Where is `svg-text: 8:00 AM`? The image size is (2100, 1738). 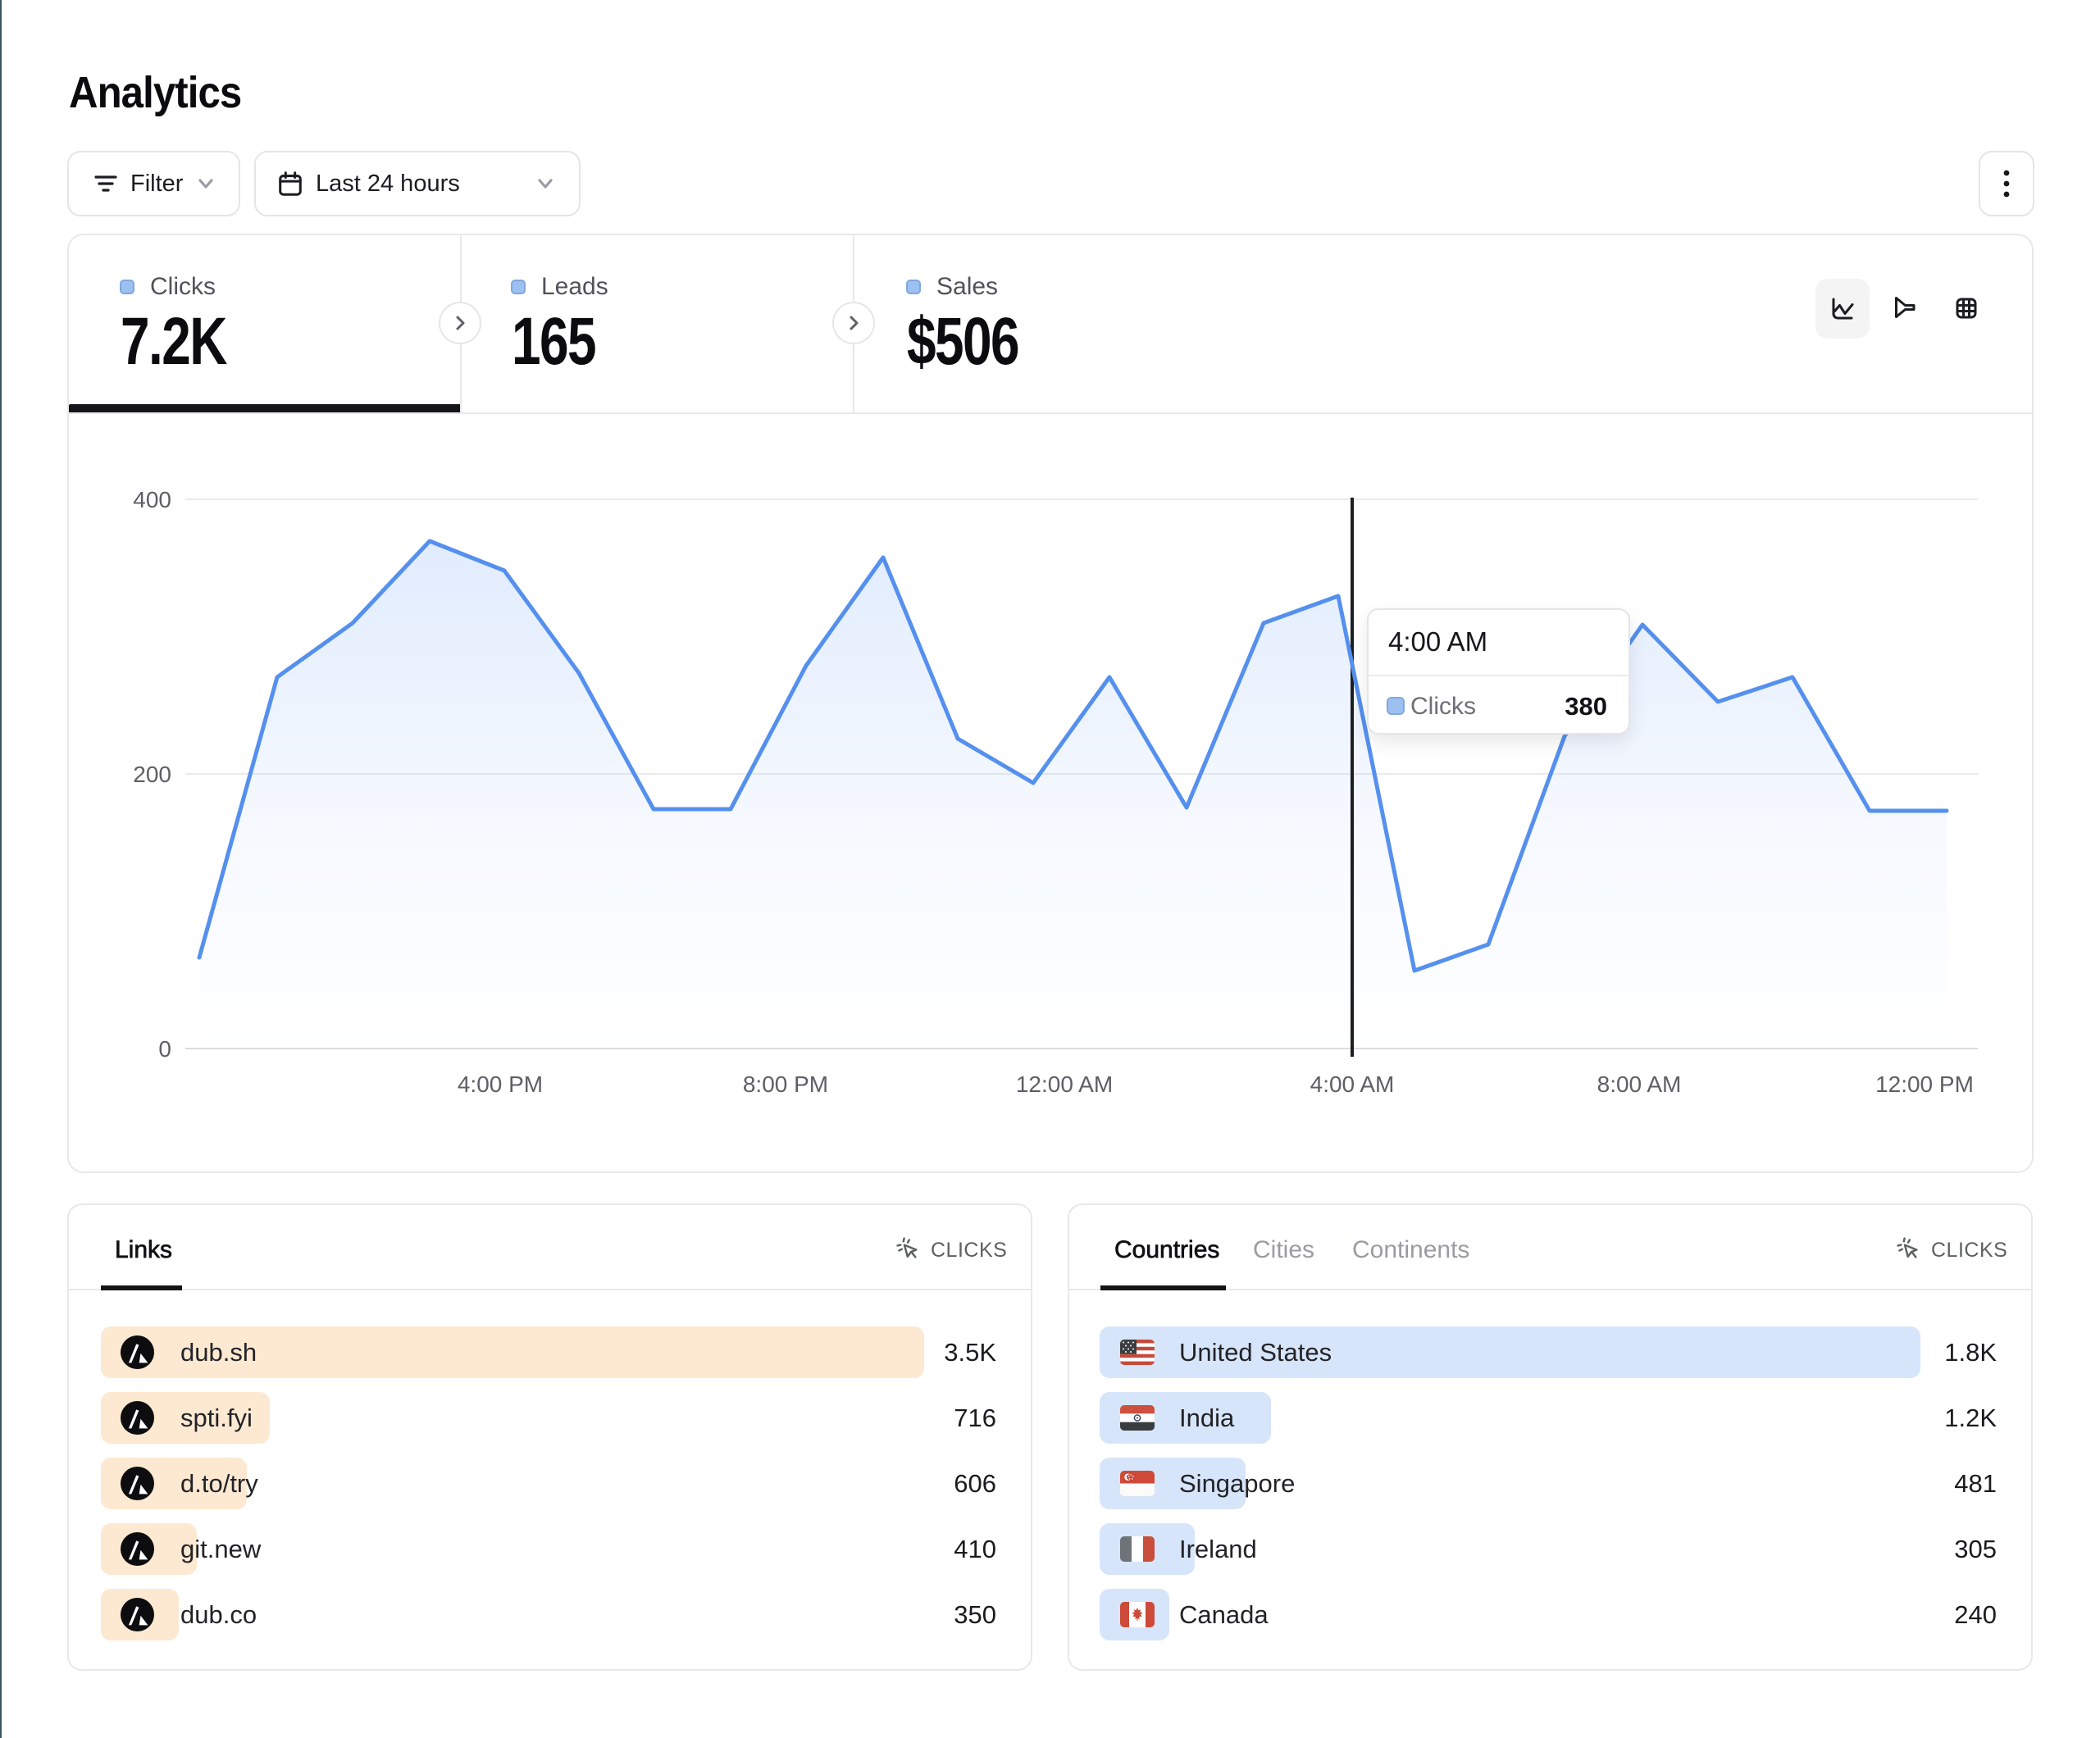
svg-text: 8:00 AM is located at coordinates (1639, 1084).